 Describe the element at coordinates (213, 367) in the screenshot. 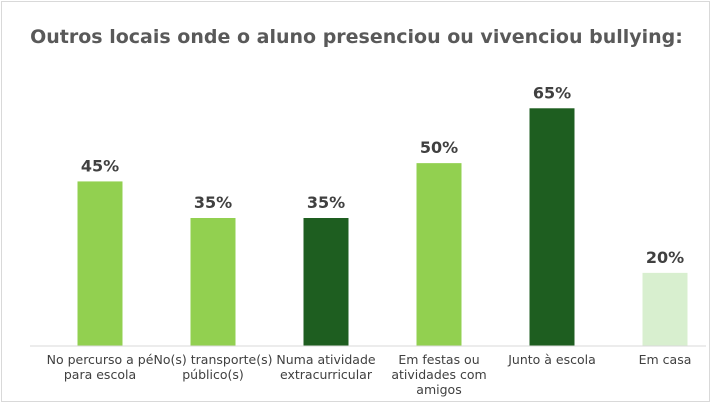

I see `category-label-2: No(s) transporte(s) público(s)` at that location.